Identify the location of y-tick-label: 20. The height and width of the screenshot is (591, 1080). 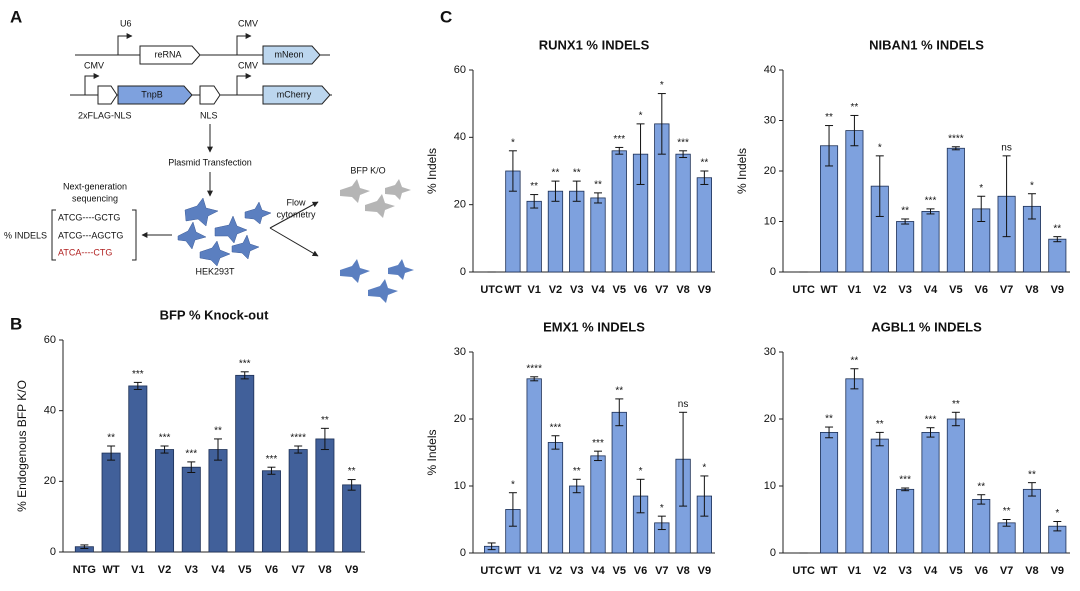
(50, 481).